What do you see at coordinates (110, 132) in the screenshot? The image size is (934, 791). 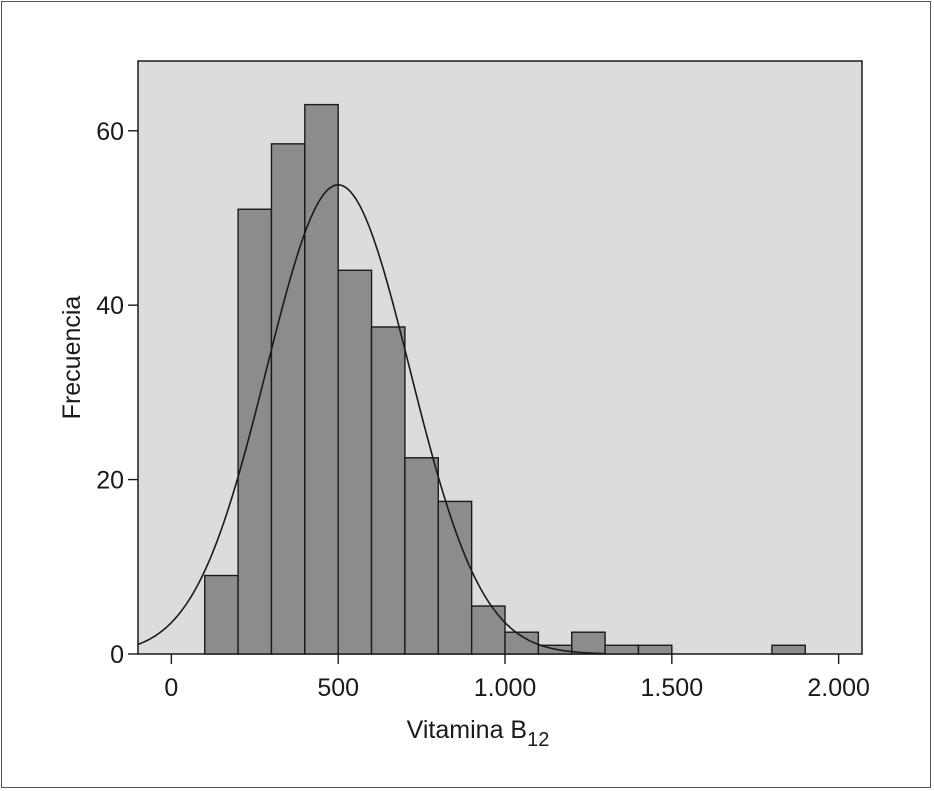 I see `y-tick-label: 60` at bounding box center [110, 132].